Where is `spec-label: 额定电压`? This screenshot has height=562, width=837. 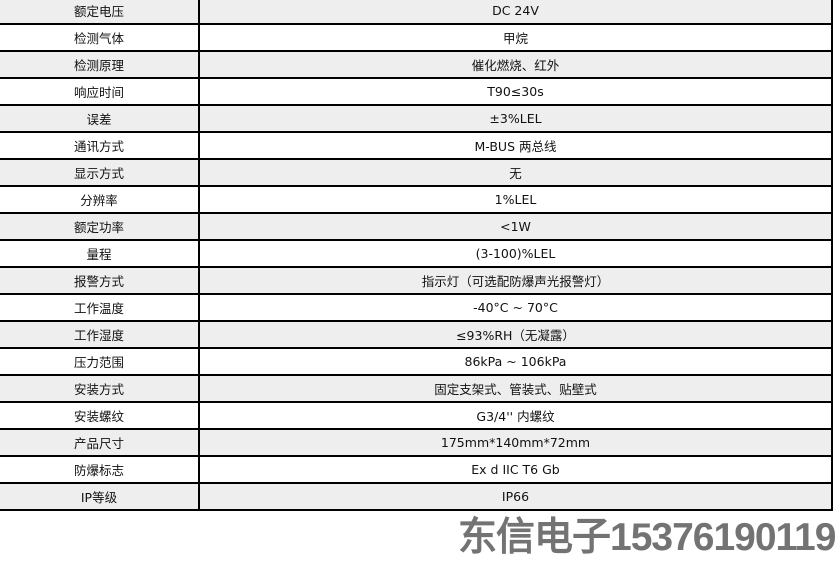 spec-label: 额定电压 is located at coordinates (100, 12).